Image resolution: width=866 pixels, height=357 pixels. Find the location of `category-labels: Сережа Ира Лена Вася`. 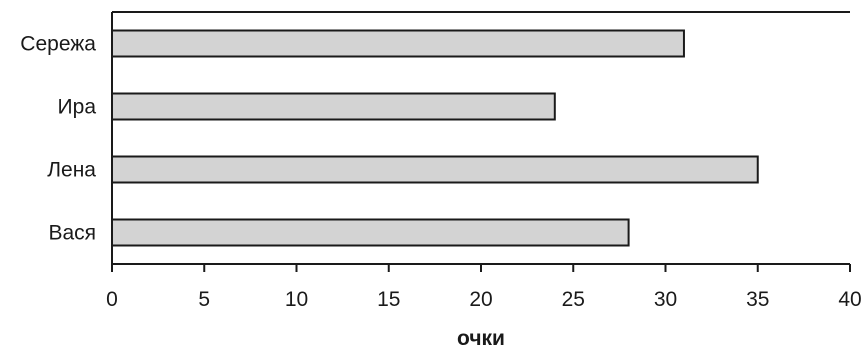

category-labels: Сережа Ира Лена Вася is located at coordinates (58, 139).